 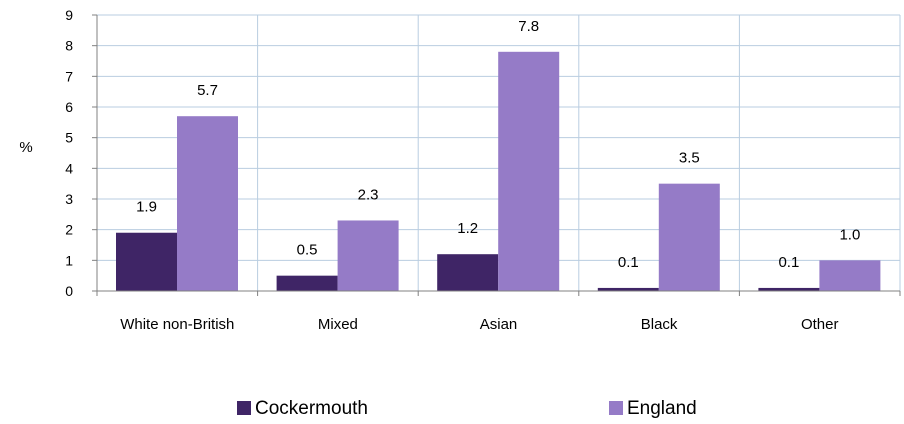 I want to click on y-tick-label: 8, so click(x=69, y=46).